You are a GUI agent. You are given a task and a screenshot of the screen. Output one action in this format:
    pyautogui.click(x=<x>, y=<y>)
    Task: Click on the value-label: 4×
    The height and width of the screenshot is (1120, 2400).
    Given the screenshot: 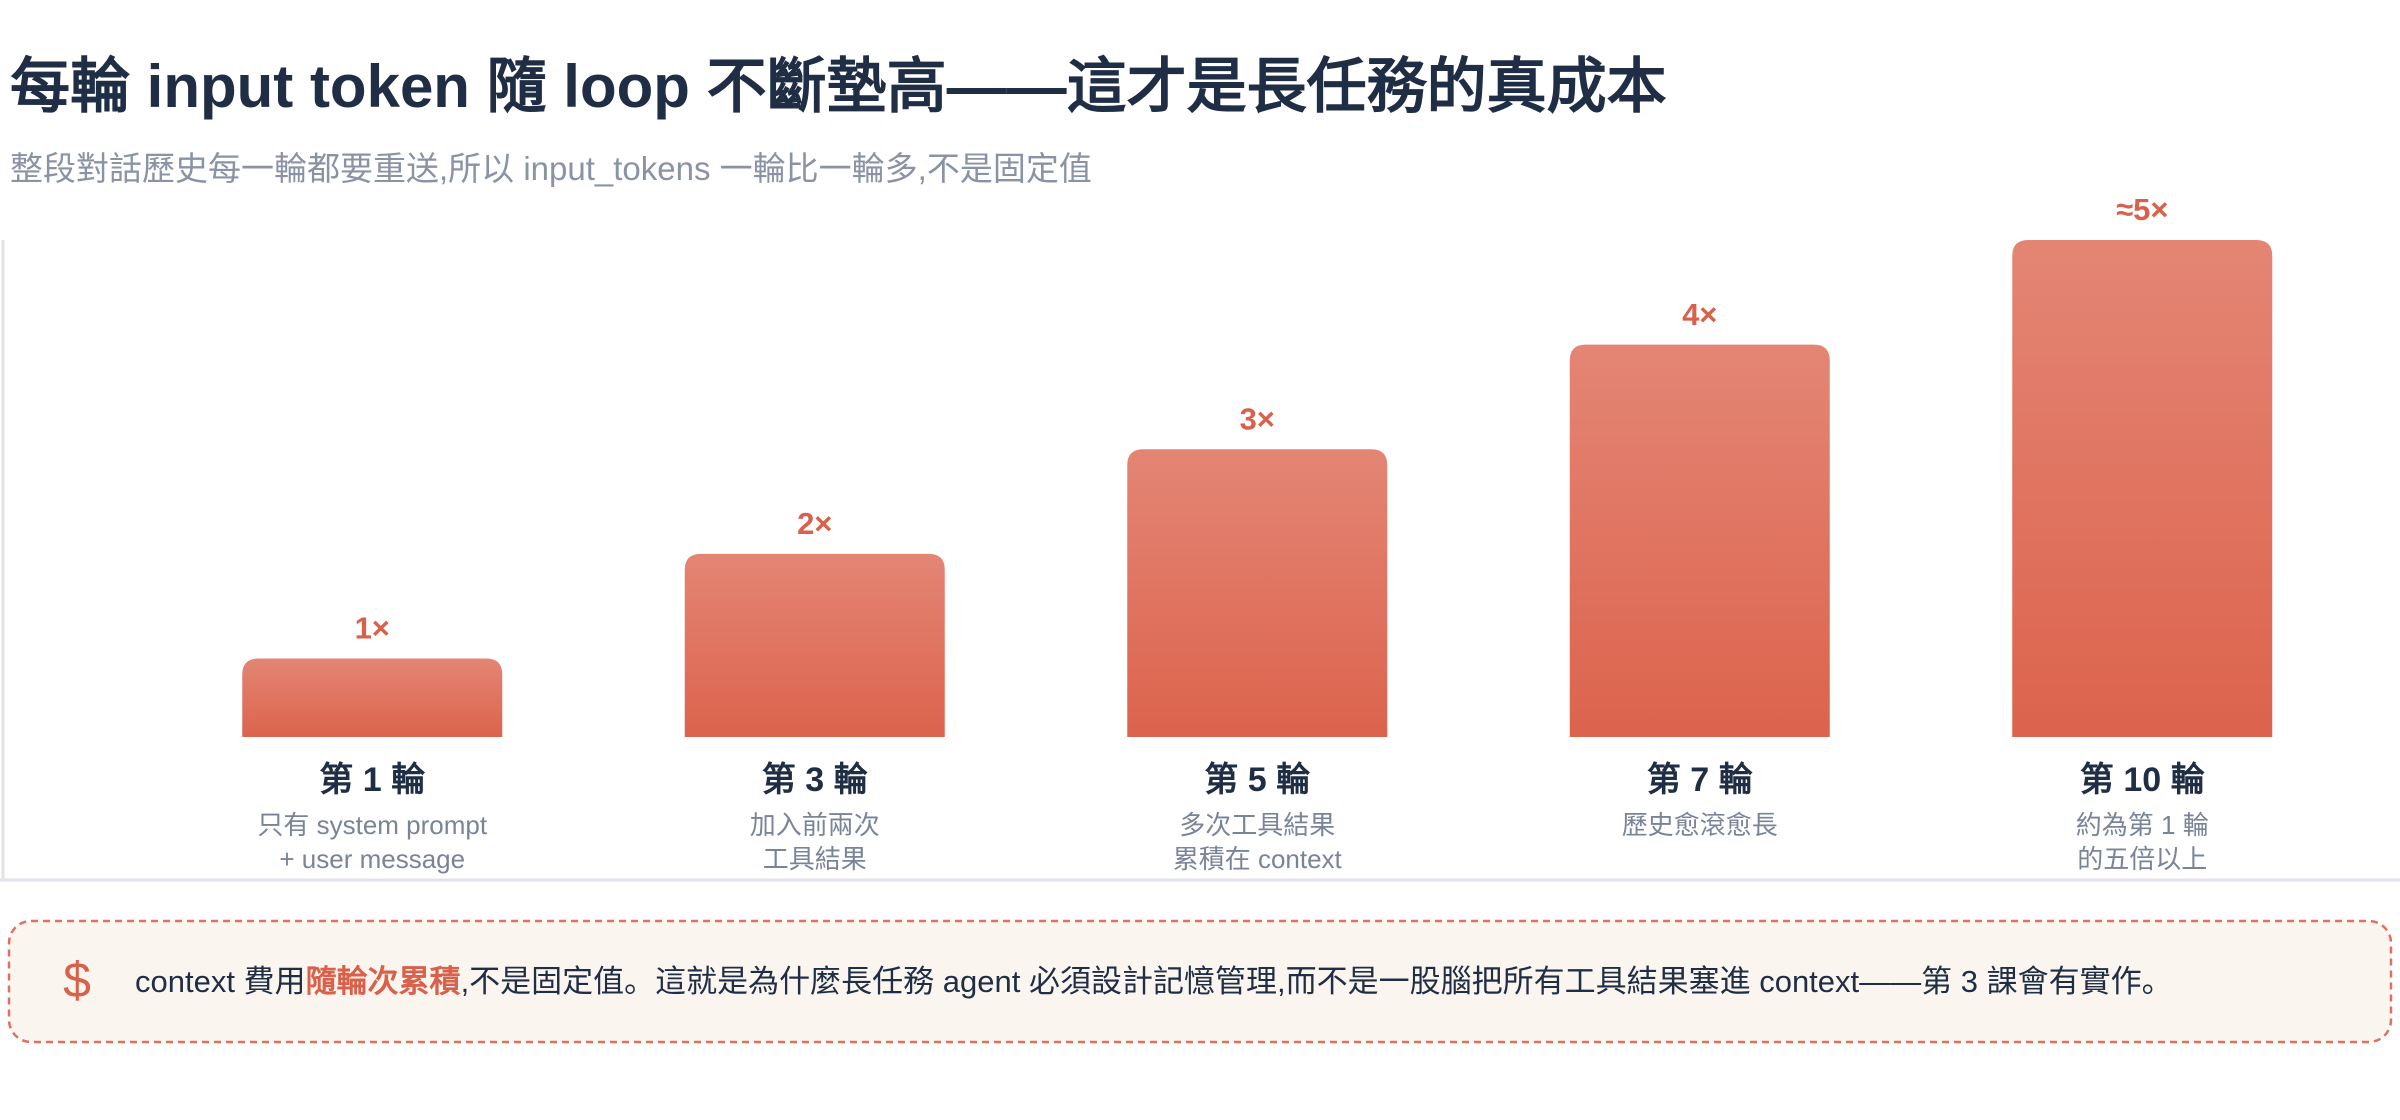 What is the action you would take?
    pyautogui.click(x=1699, y=314)
    